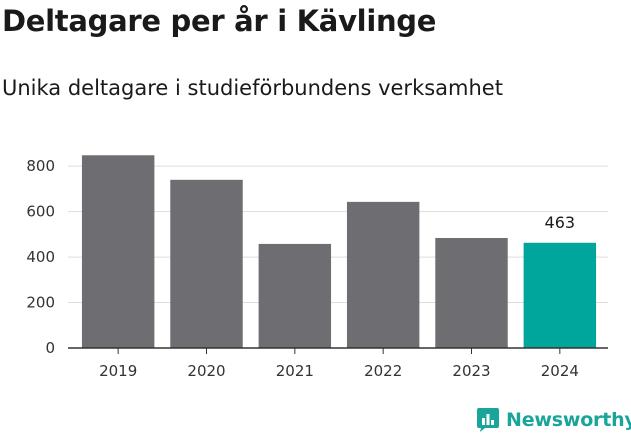  What do you see at coordinates (40, 212) in the screenshot?
I see `y-tick-label: 600` at bounding box center [40, 212].